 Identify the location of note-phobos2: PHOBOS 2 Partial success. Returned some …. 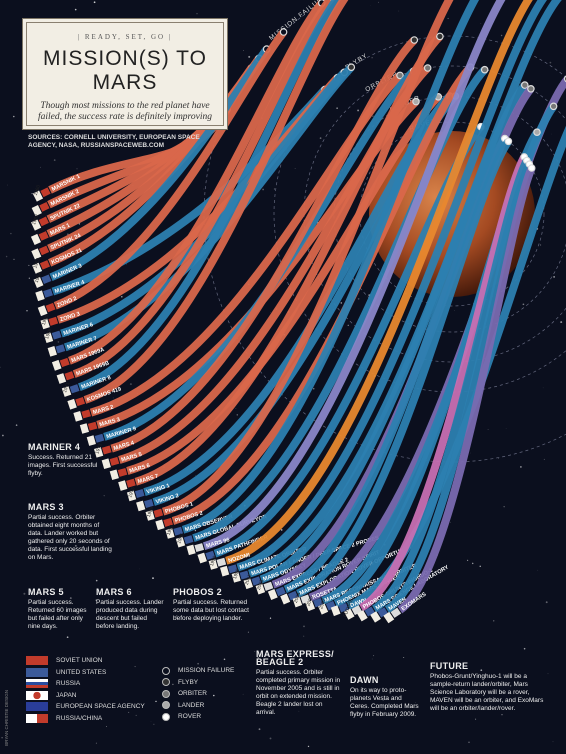
(211, 605).